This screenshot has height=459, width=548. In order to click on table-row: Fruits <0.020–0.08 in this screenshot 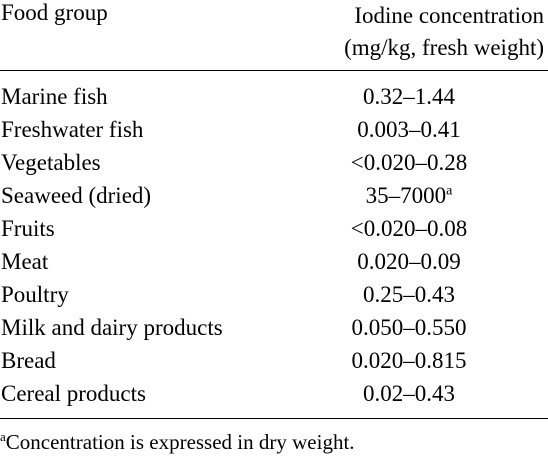, I will do `click(274, 228)`.